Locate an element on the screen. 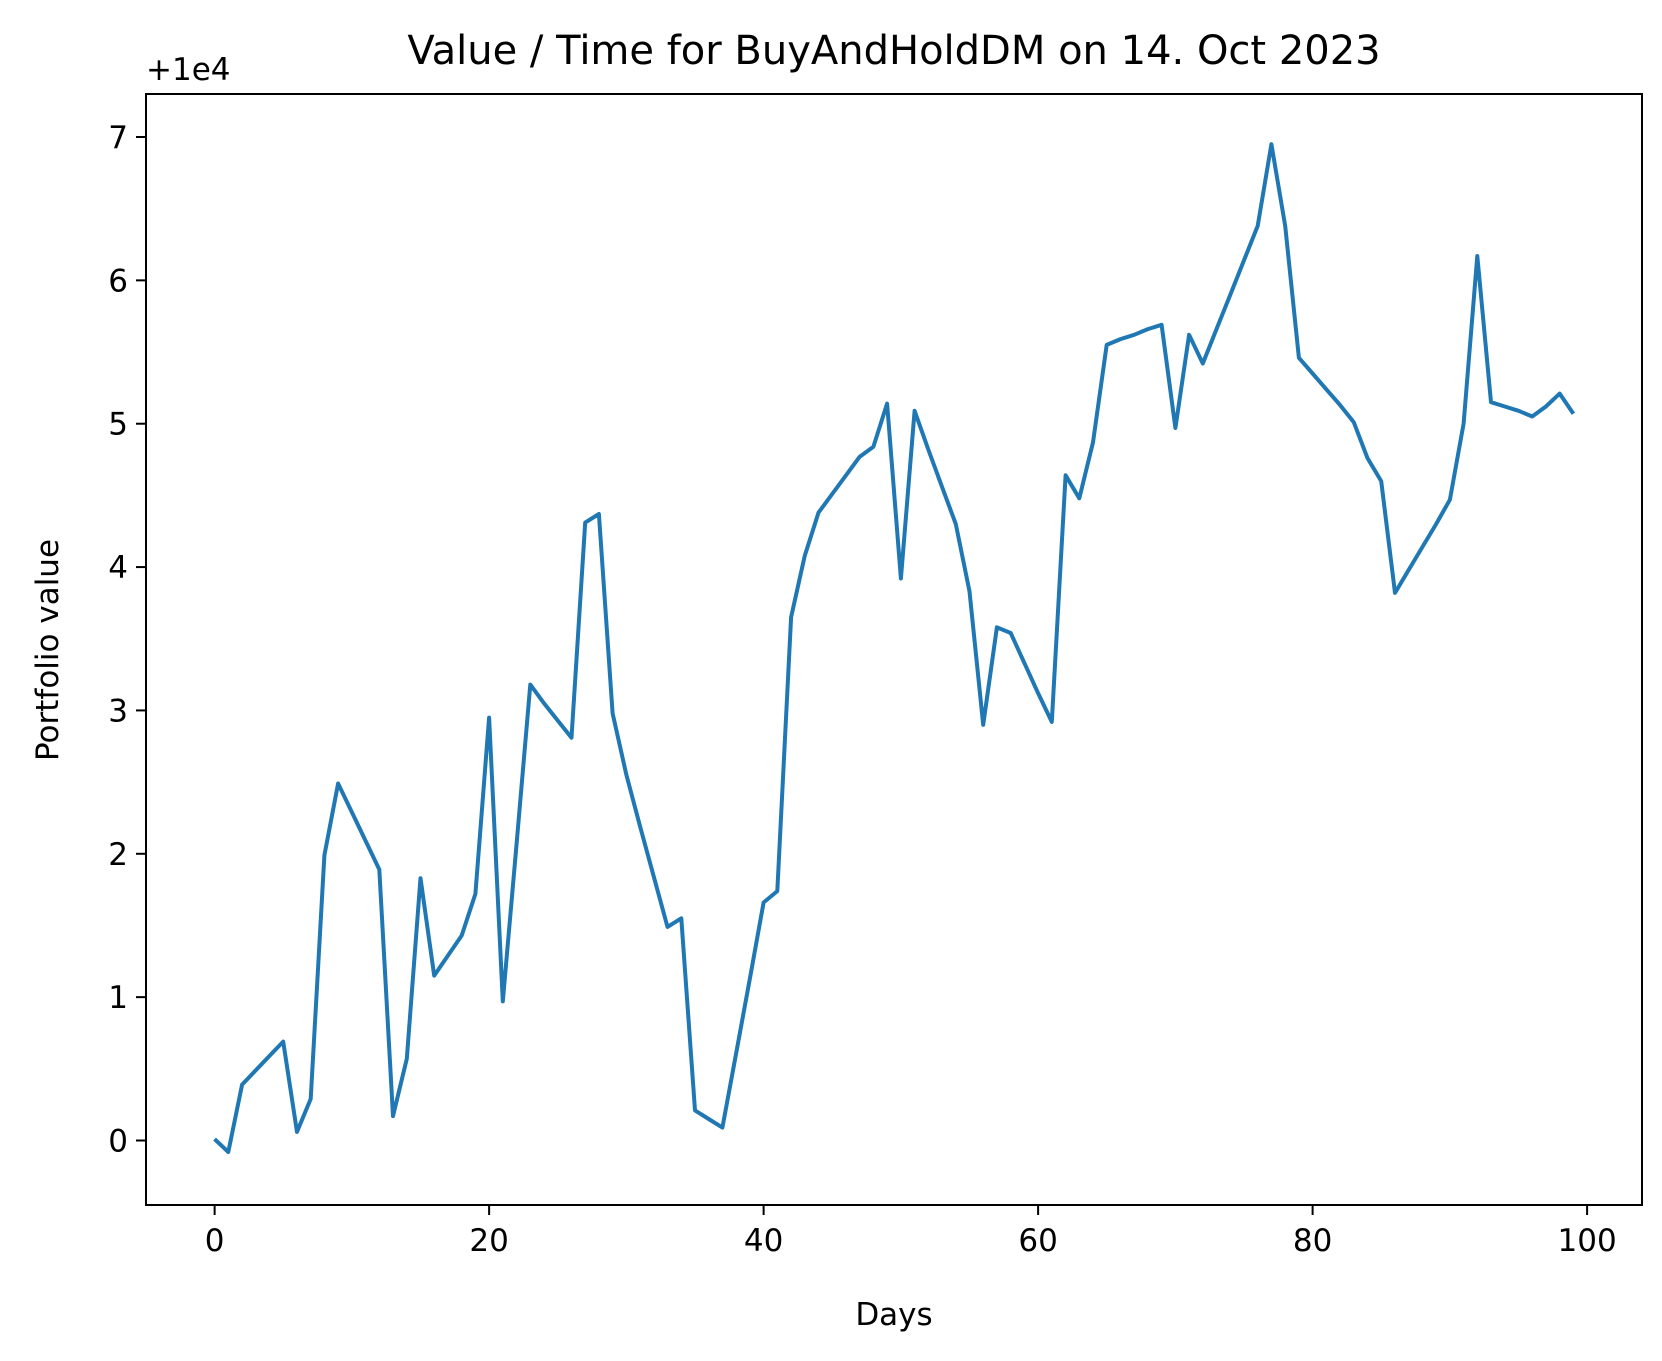  x-axis-label: Days is located at coordinates (893, 1315).